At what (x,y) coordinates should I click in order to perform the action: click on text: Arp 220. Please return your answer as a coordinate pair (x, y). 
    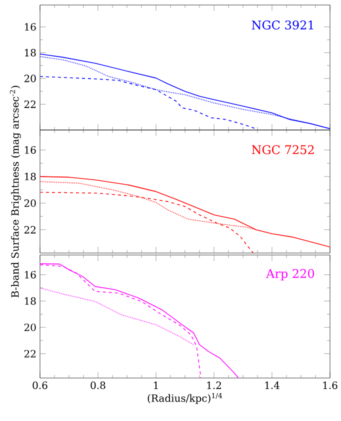
    Looking at the image, I should click on (290, 274).